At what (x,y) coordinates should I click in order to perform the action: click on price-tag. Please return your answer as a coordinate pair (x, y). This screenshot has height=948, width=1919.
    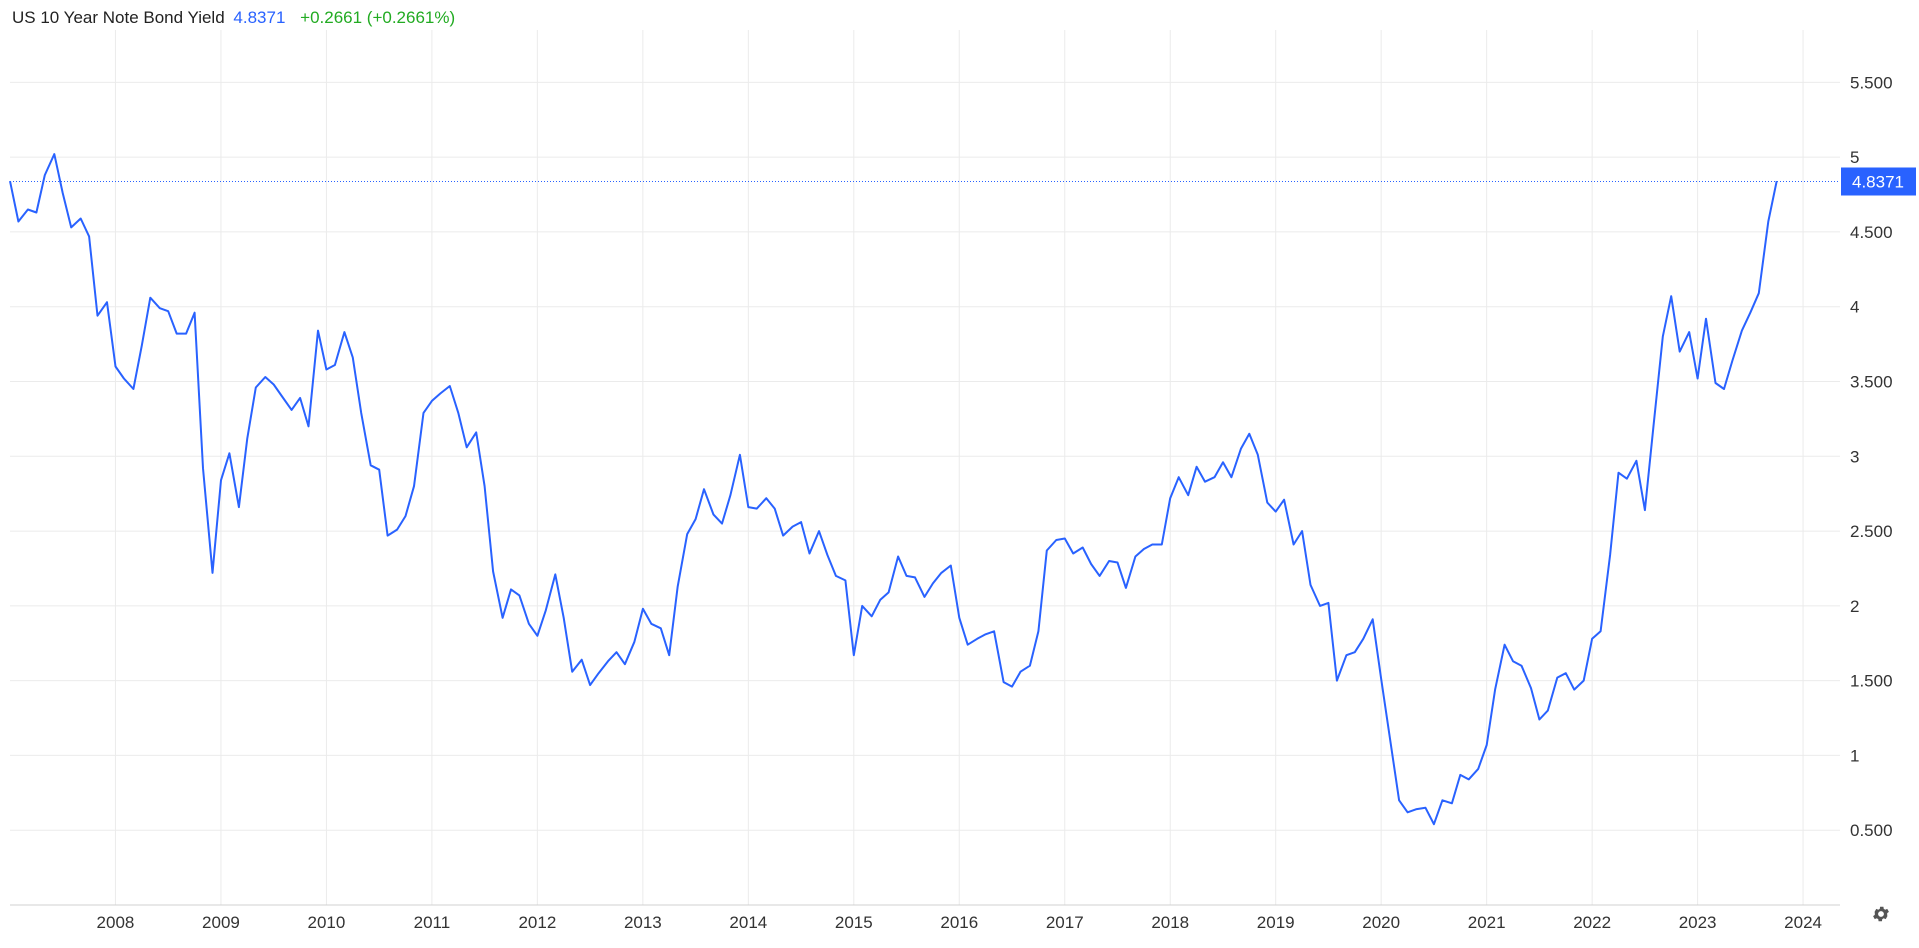
    Looking at the image, I should click on (1878, 181).